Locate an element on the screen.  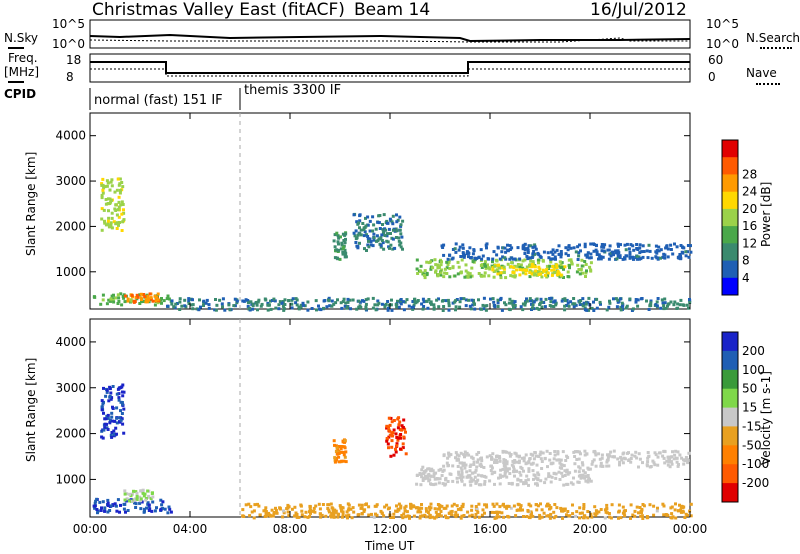
velocity-xtick-label: 08:00 is located at coordinates (290, 529).